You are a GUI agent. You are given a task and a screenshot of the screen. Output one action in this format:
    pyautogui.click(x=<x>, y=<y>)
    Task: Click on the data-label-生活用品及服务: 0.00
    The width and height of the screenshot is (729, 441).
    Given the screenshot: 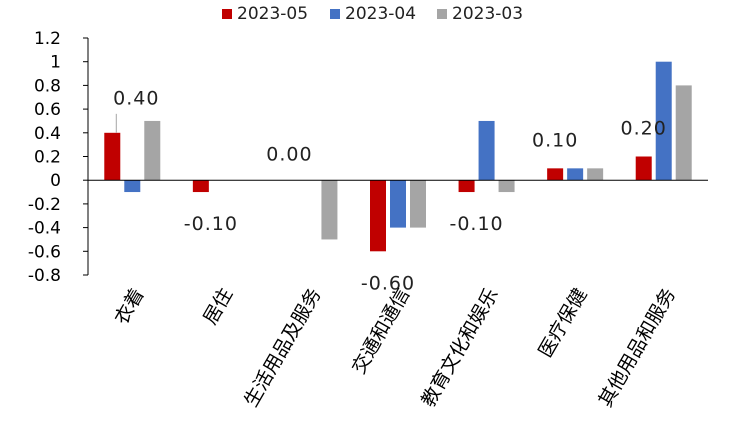 What is the action you would take?
    pyautogui.click(x=289, y=155)
    